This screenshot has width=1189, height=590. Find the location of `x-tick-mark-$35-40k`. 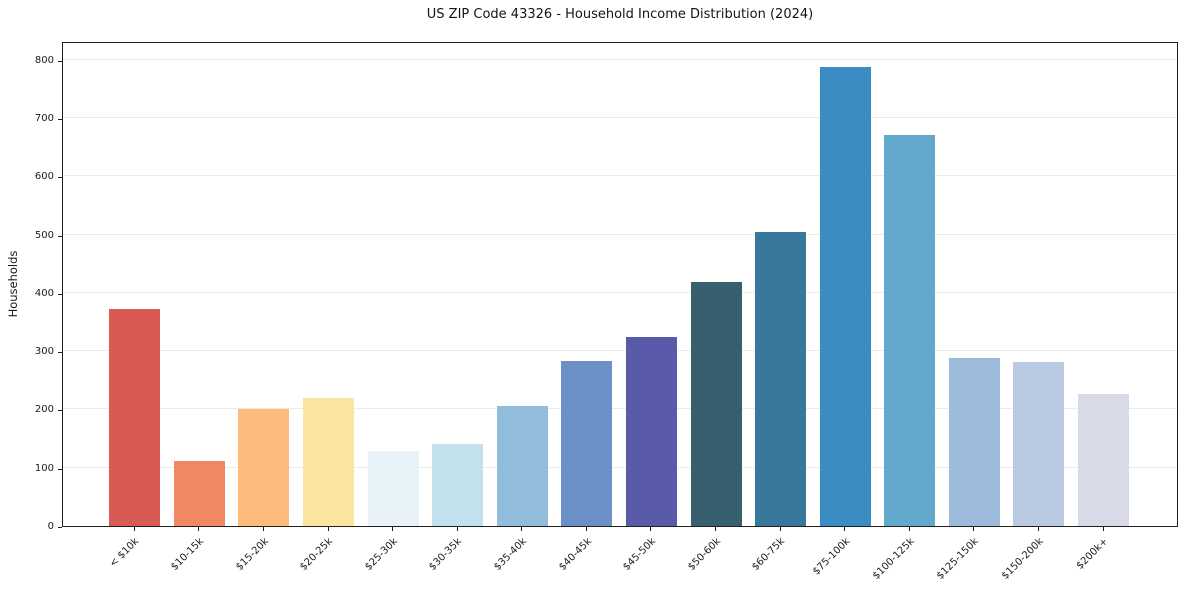

x-tick-mark-$35-40k is located at coordinates (522, 529).